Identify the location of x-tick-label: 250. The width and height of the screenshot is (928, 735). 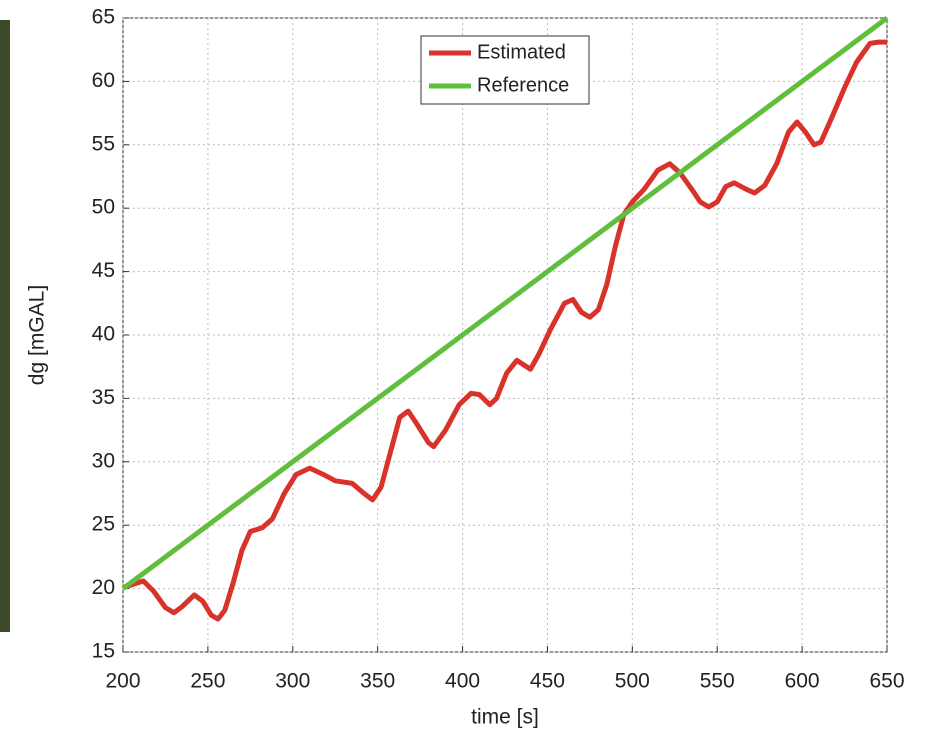
(207, 681).